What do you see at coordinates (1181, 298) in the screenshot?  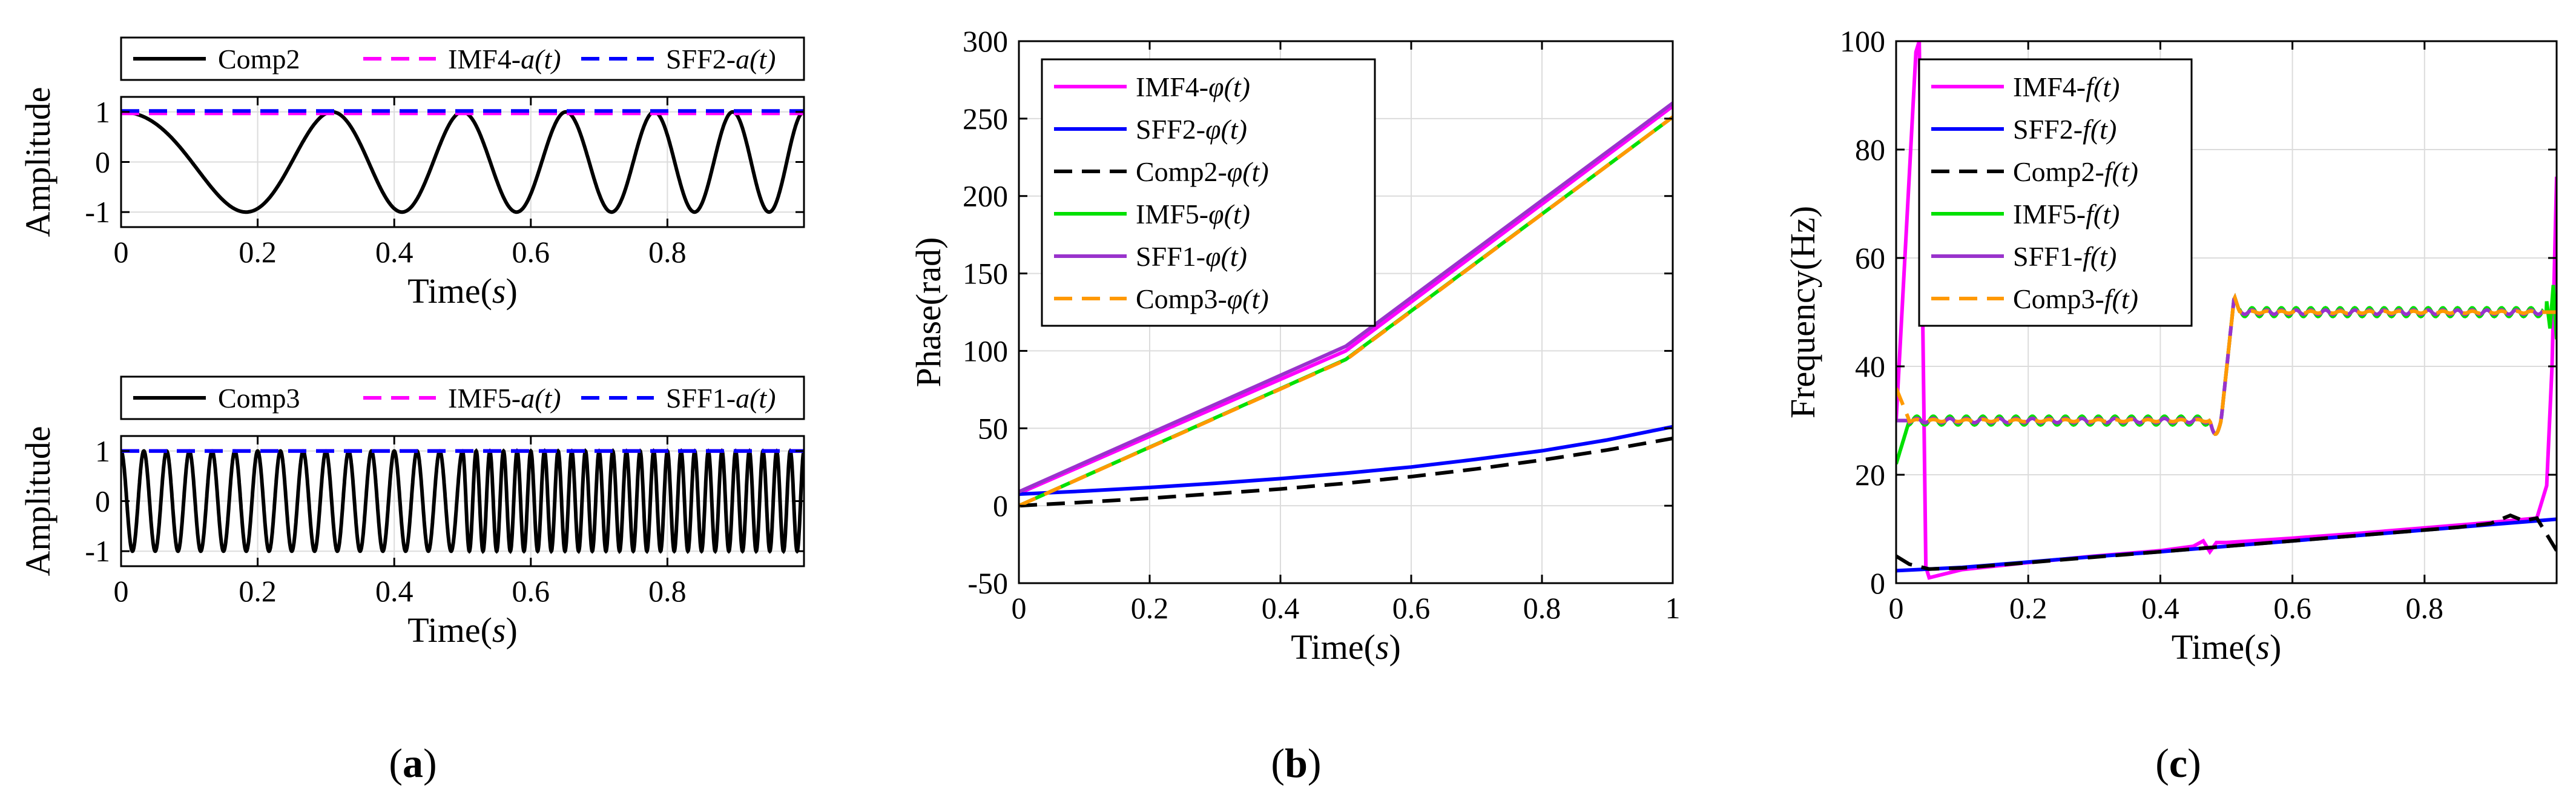 I see `legend-entry-name: Comp3-` at bounding box center [1181, 298].